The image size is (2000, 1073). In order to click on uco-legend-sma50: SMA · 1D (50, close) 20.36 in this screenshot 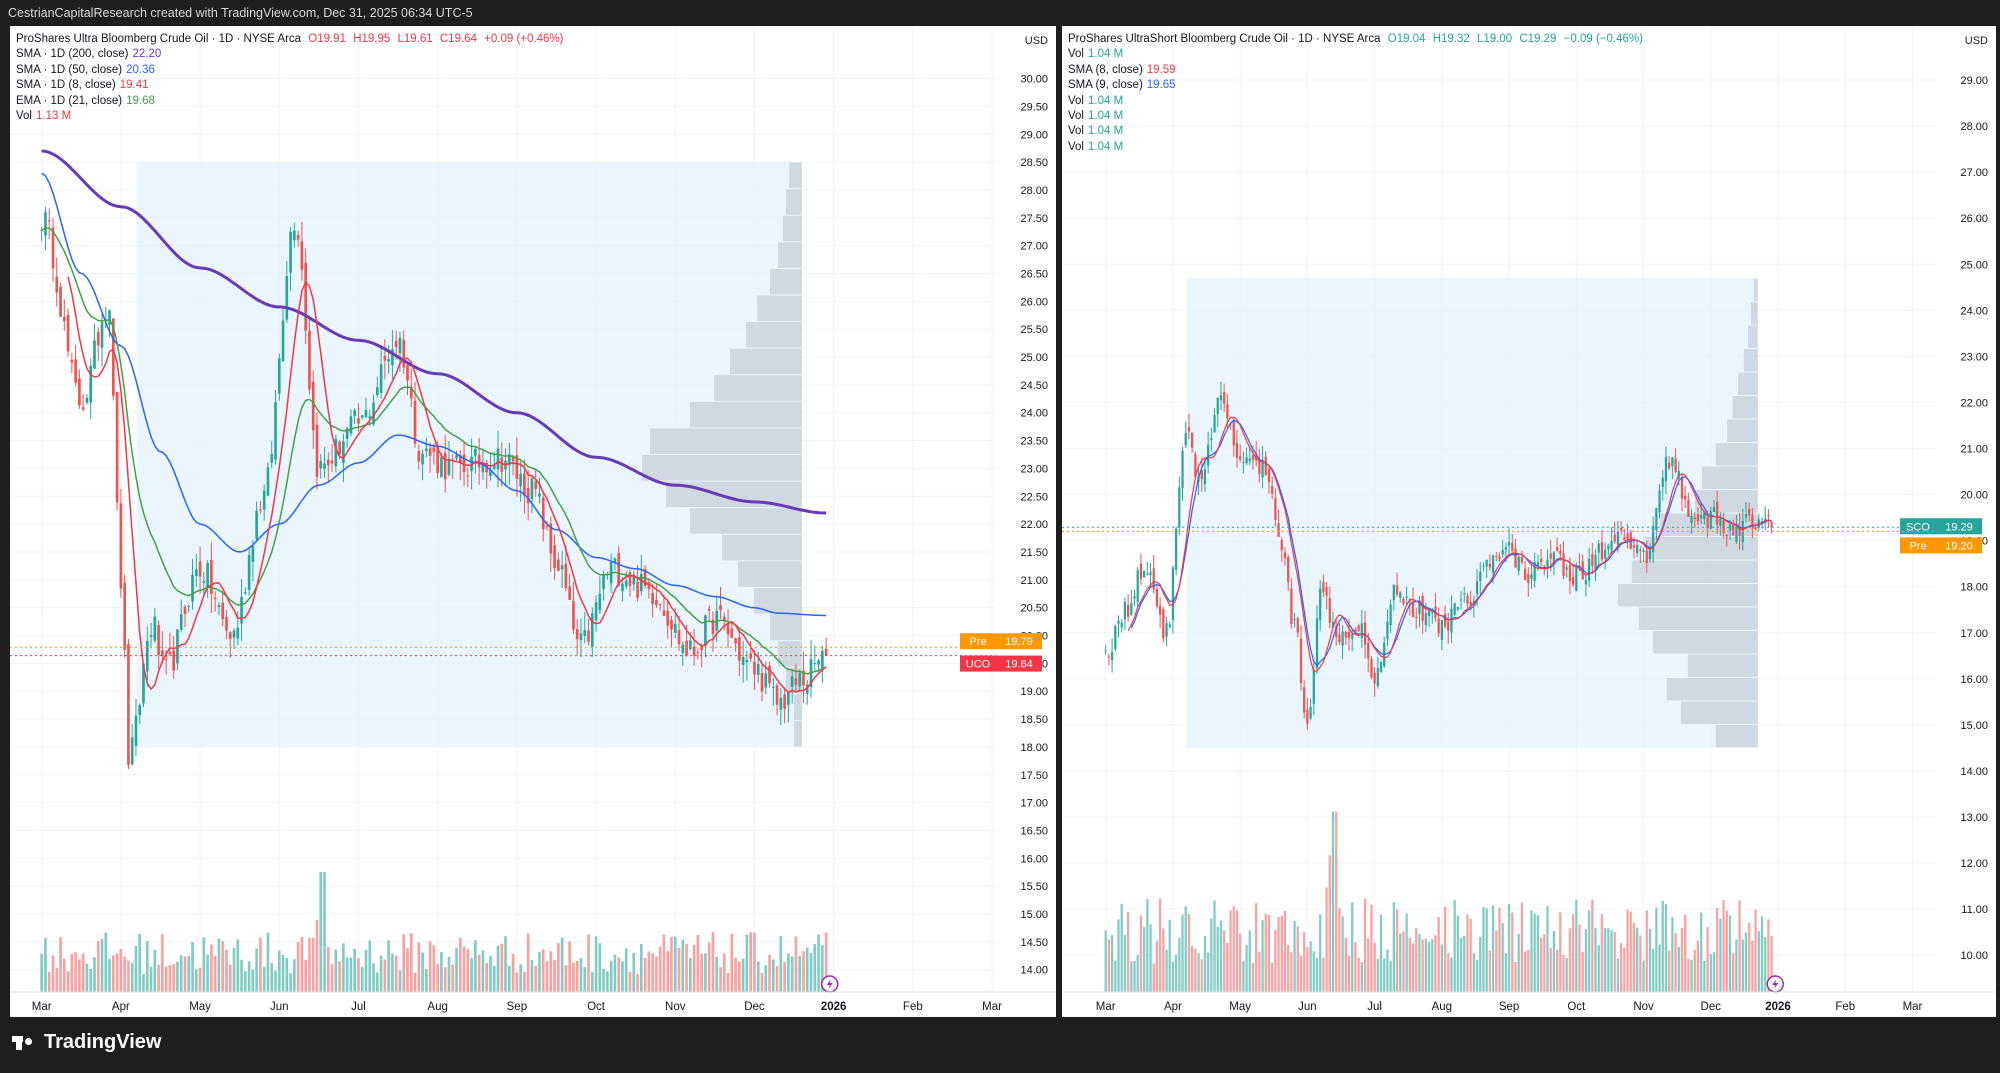, I will do `click(291, 70)`.